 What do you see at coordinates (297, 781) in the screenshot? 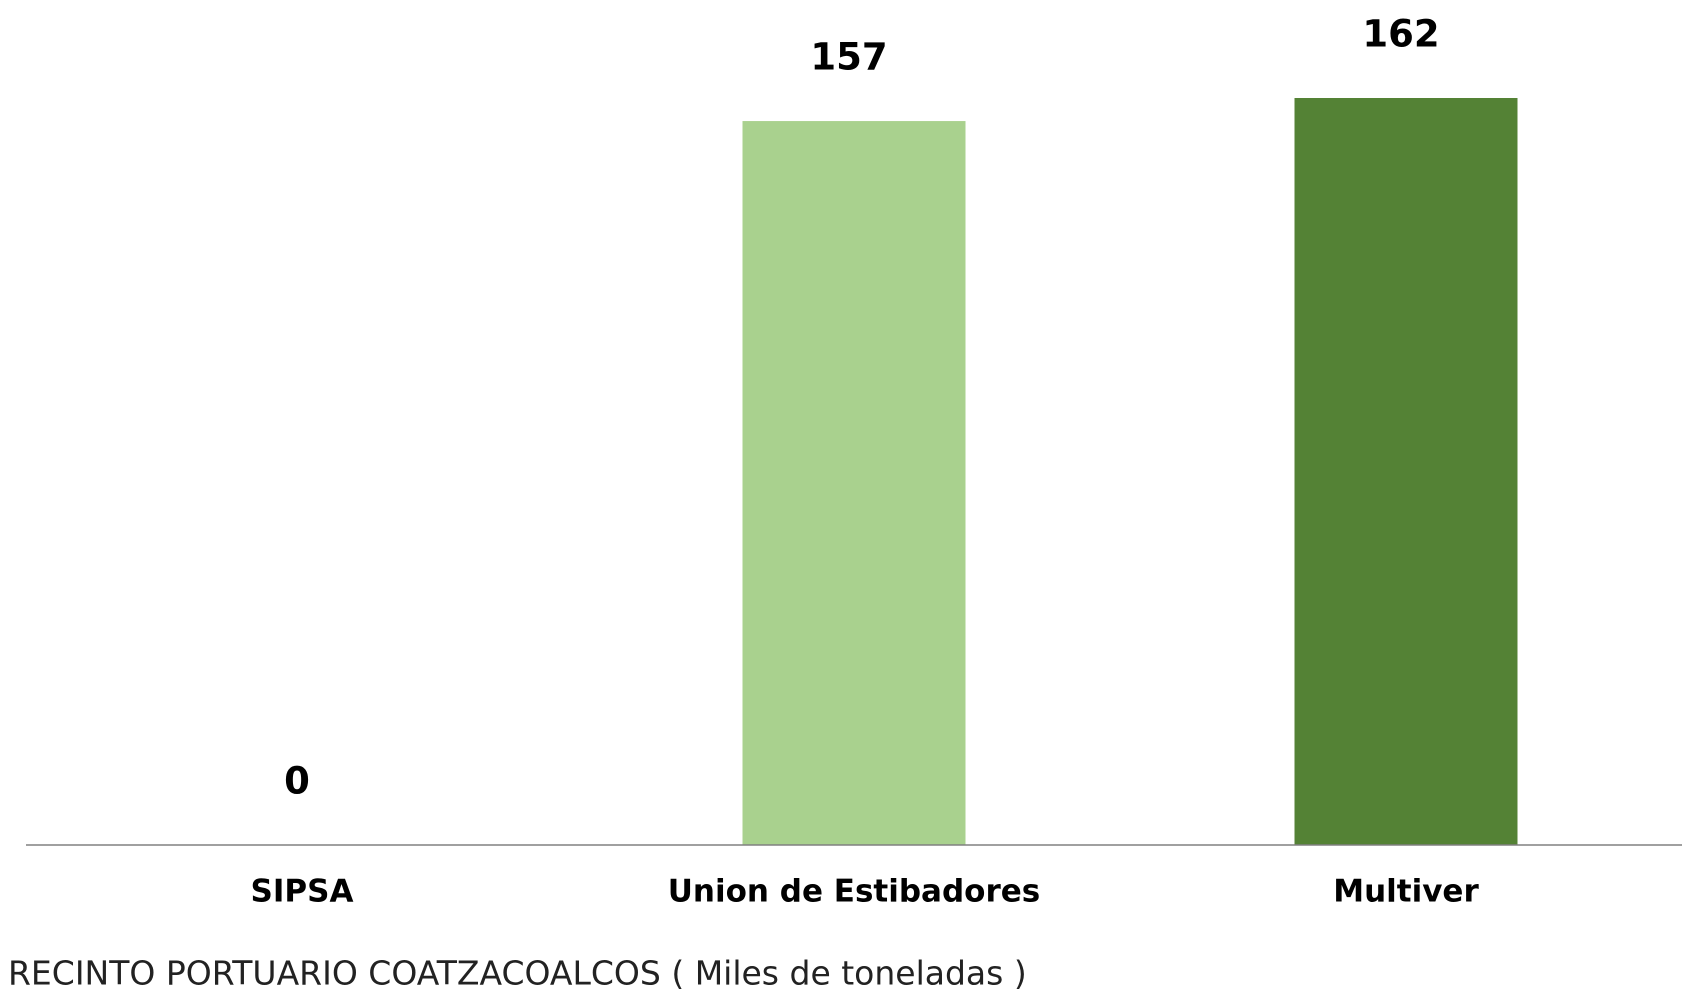
I see `data-label: 0` at bounding box center [297, 781].